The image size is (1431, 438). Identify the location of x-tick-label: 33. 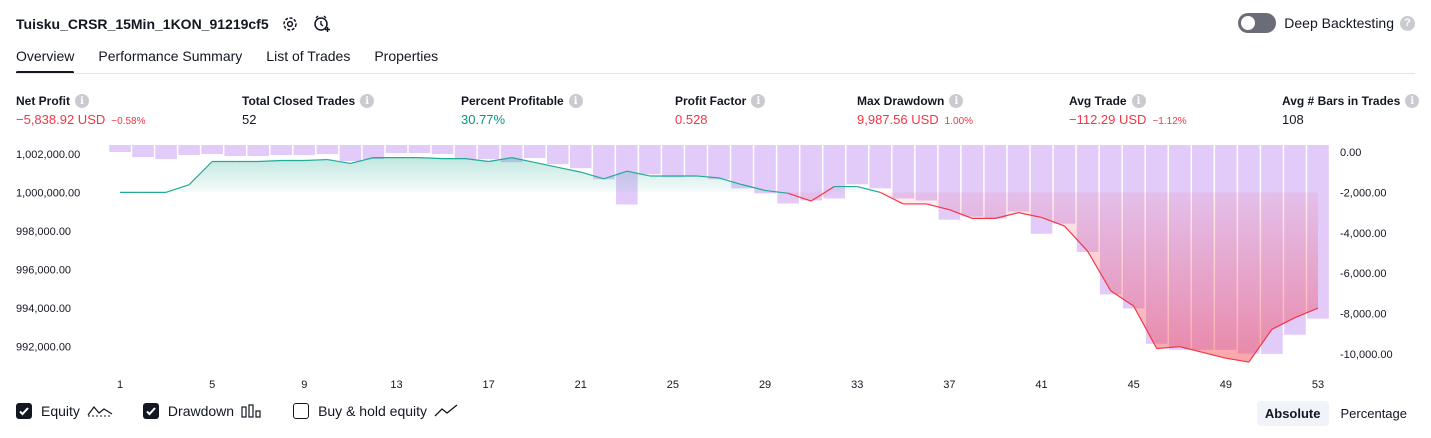
(857, 385).